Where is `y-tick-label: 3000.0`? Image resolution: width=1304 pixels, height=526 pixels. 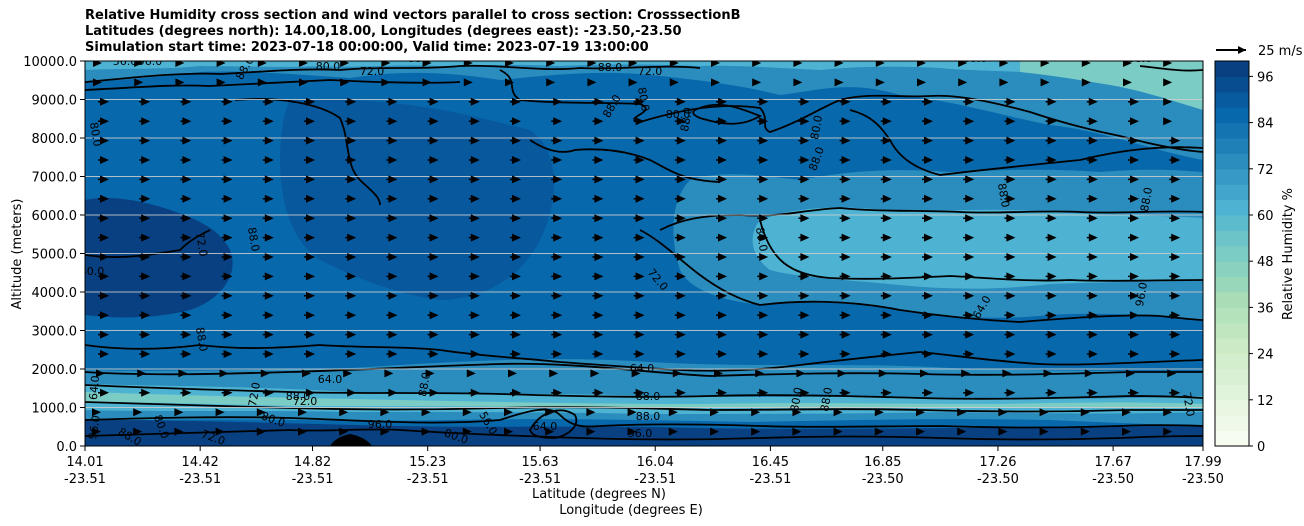
y-tick-label: 3000.0 is located at coordinates (55, 332).